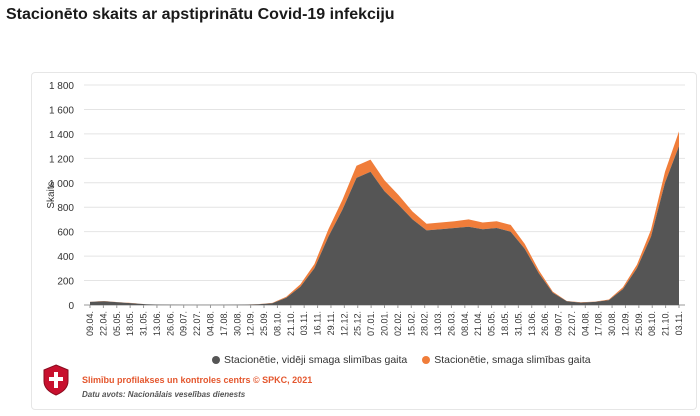 The height and width of the screenshot is (416, 700). Describe the element at coordinates (61, 110) in the screenshot. I see `y-tick-label: 1 600` at that location.